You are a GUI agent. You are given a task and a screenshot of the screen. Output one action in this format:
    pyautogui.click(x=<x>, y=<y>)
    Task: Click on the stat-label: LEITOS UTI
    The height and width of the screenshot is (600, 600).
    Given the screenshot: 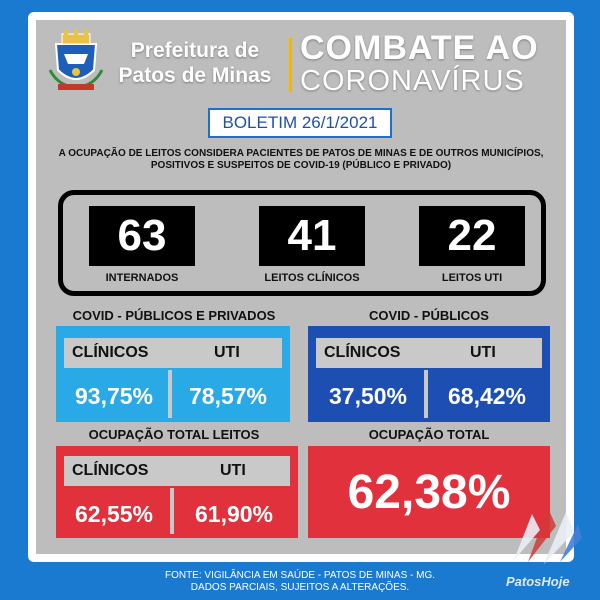 What is the action you would take?
    pyautogui.click(x=472, y=278)
    